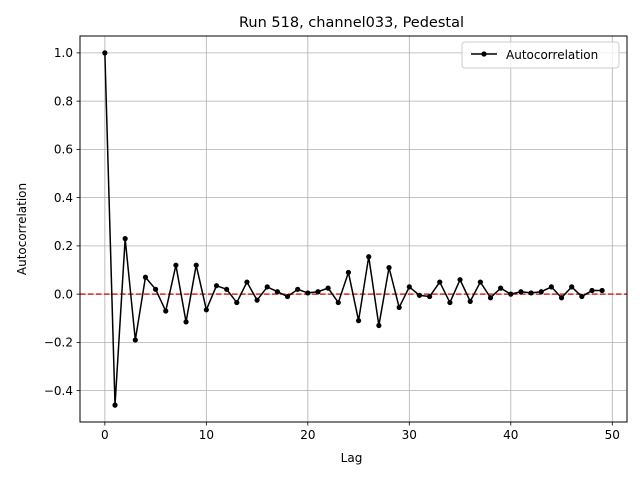  I want to click on y-tick-label: 0.8, so click(63, 101).